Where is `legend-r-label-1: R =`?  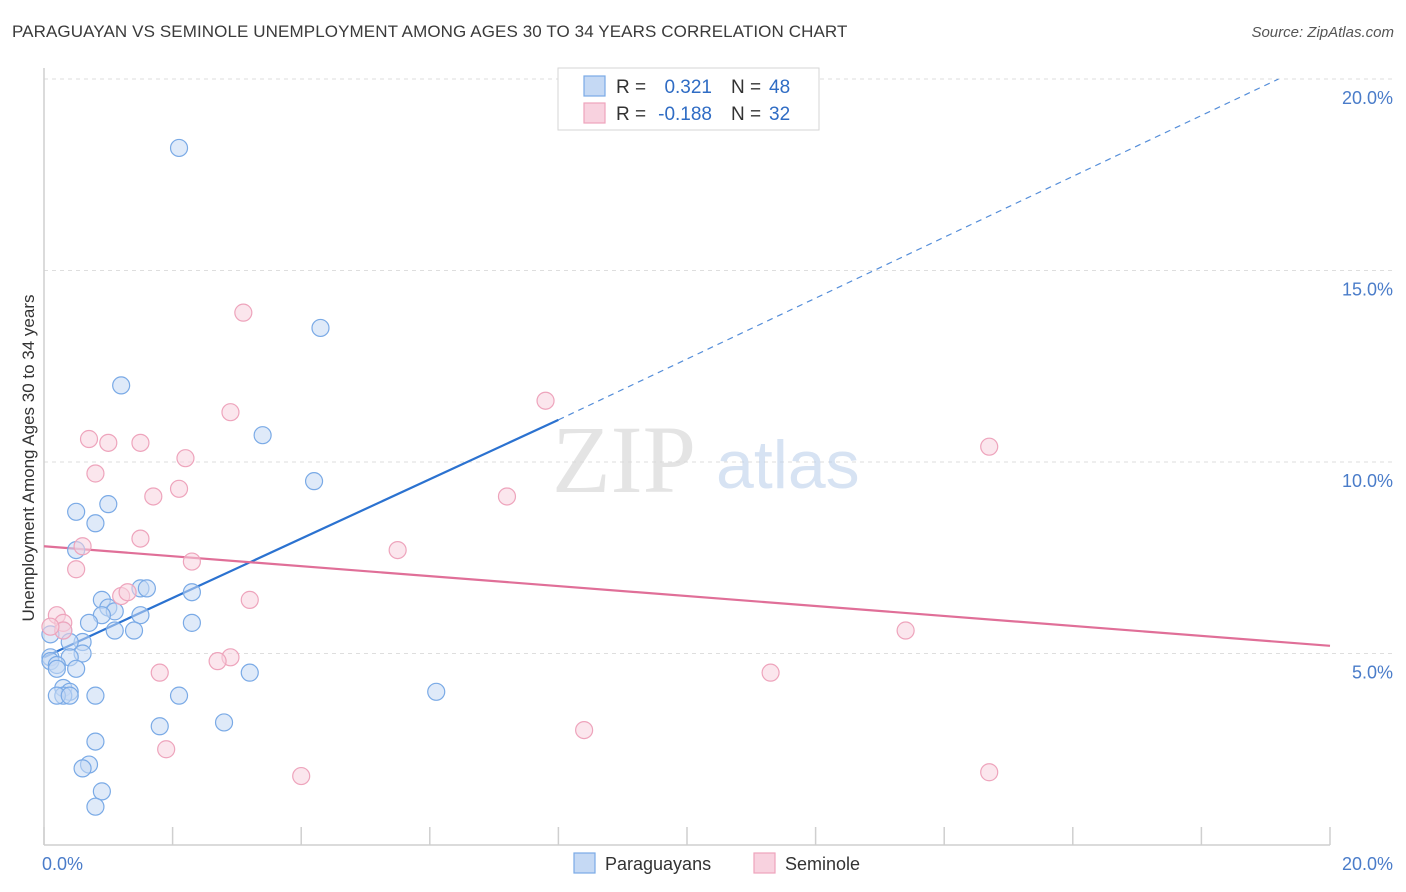
legend-r-label-1: R = is located at coordinates (631, 114).